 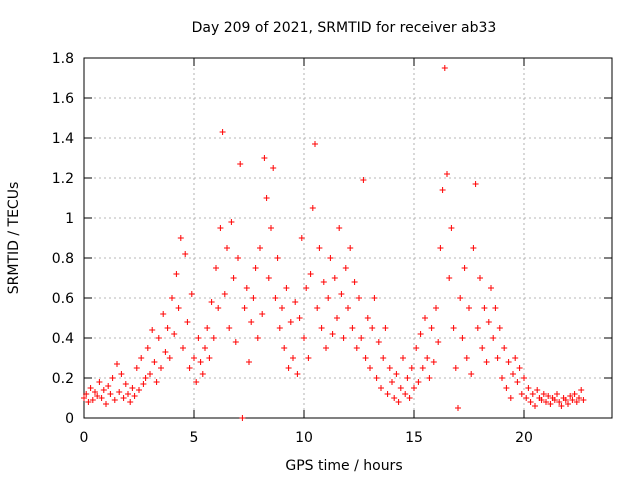 I want to click on x-tick-label: 20, so click(x=524, y=438).